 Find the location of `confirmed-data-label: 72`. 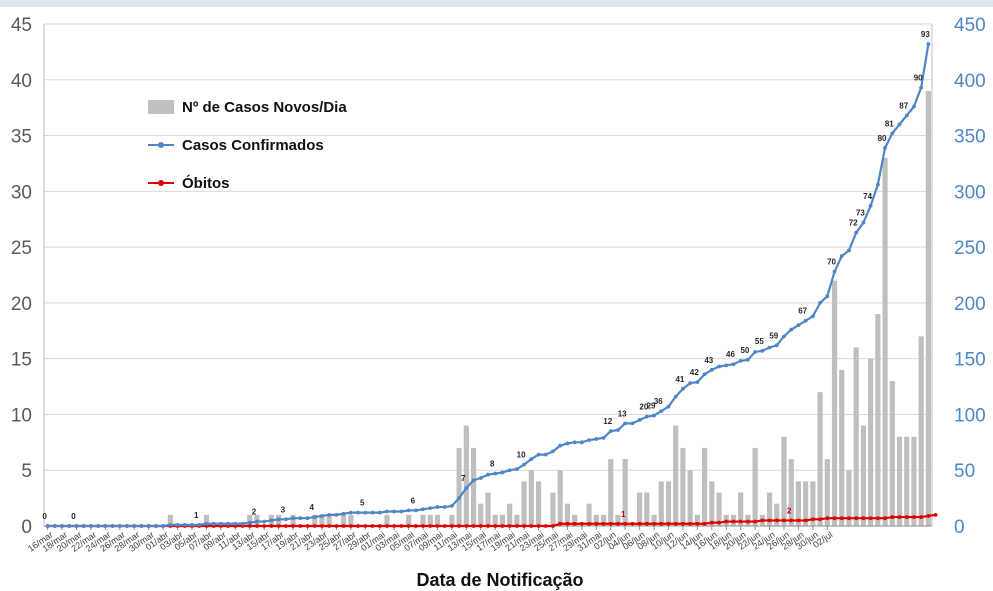

confirmed-data-label: 72 is located at coordinates (853, 223).